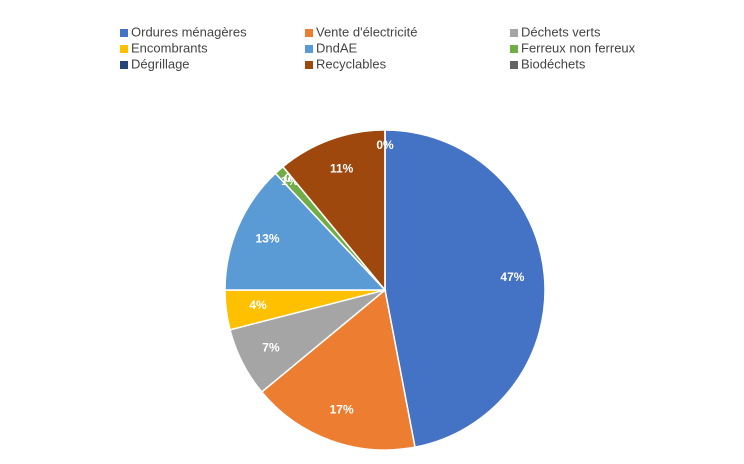 Image resolution: width=744 pixels, height=464 pixels. I want to click on legend-label: Ferreux non ferreux, so click(578, 47).